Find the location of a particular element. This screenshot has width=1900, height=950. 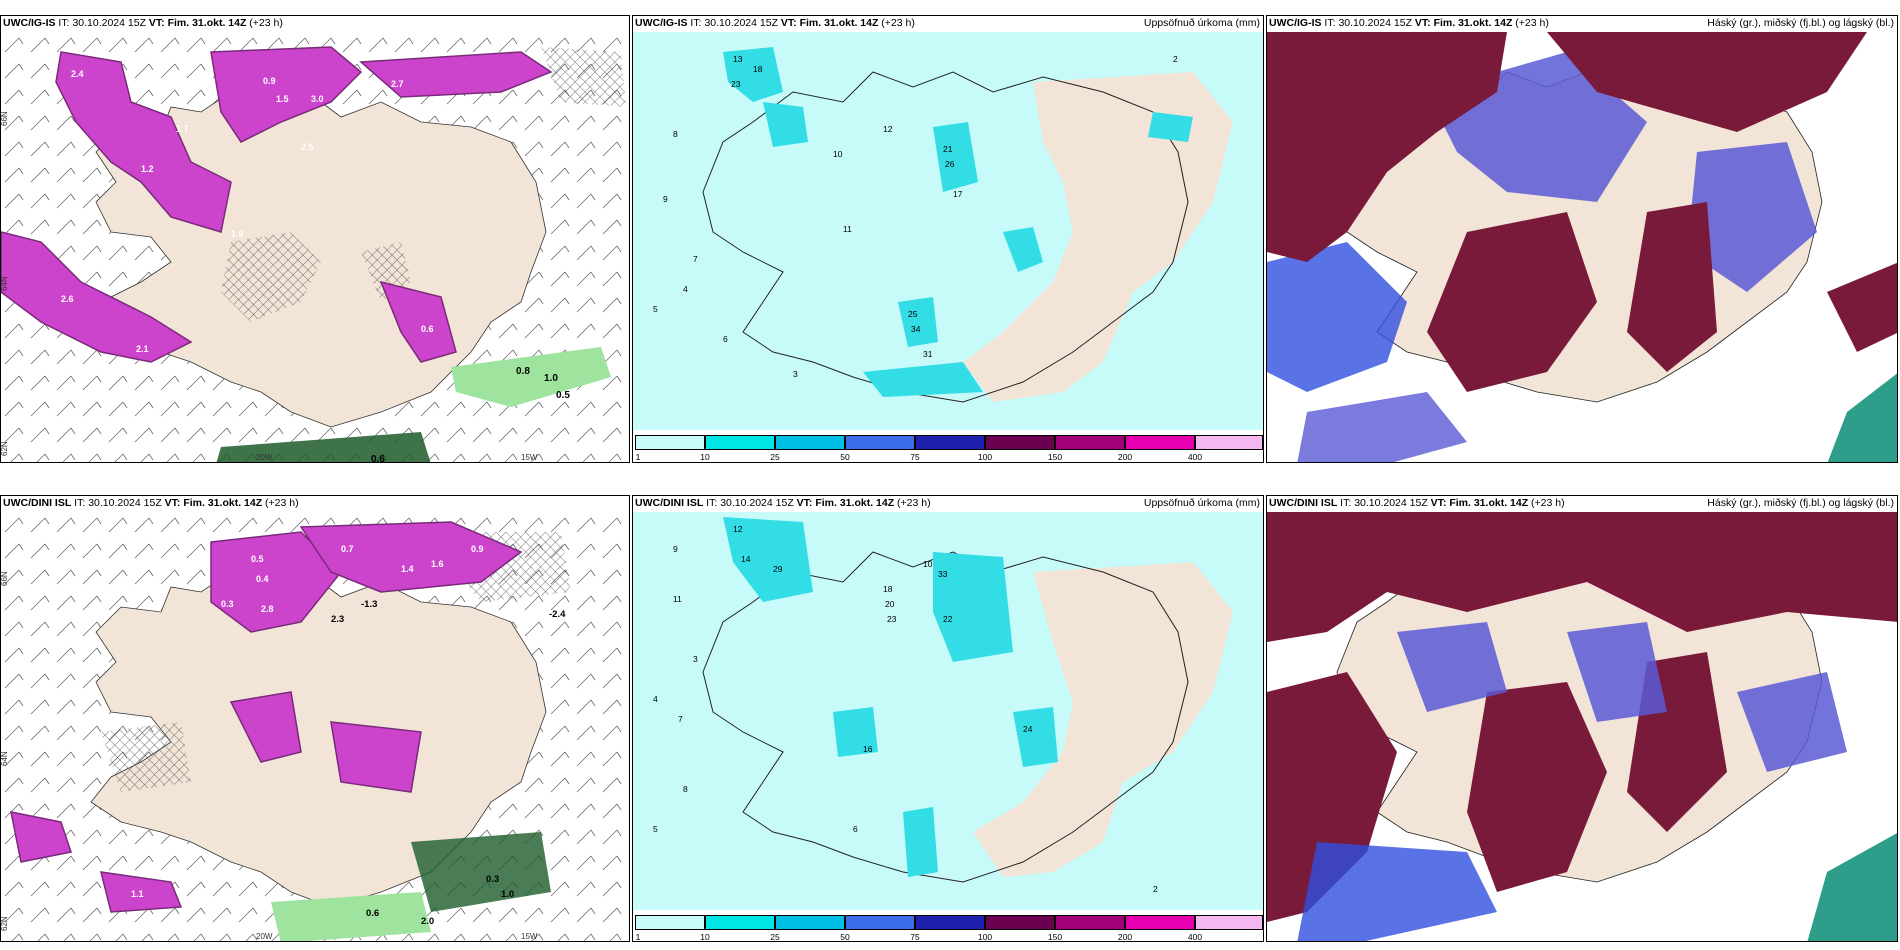

snow-value: 0.7 is located at coordinates (347, 549).